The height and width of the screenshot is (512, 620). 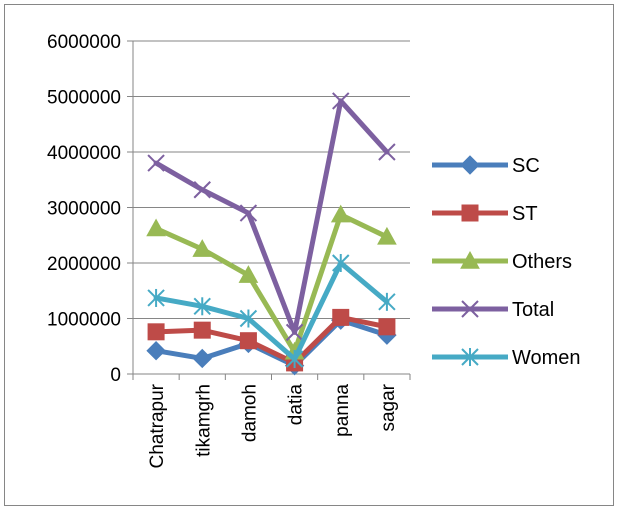 I want to click on legend: SC ST Others Total Women, so click(x=506, y=262).